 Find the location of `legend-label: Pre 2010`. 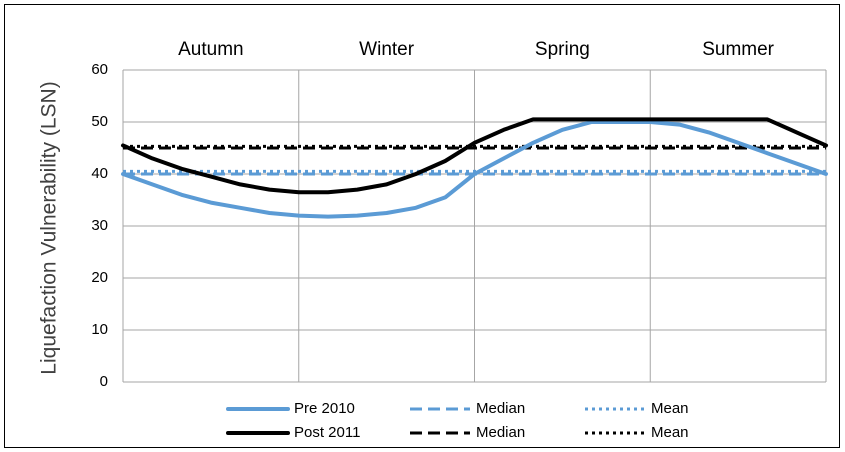

legend-label: Pre 2010 is located at coordinates (324, 408).